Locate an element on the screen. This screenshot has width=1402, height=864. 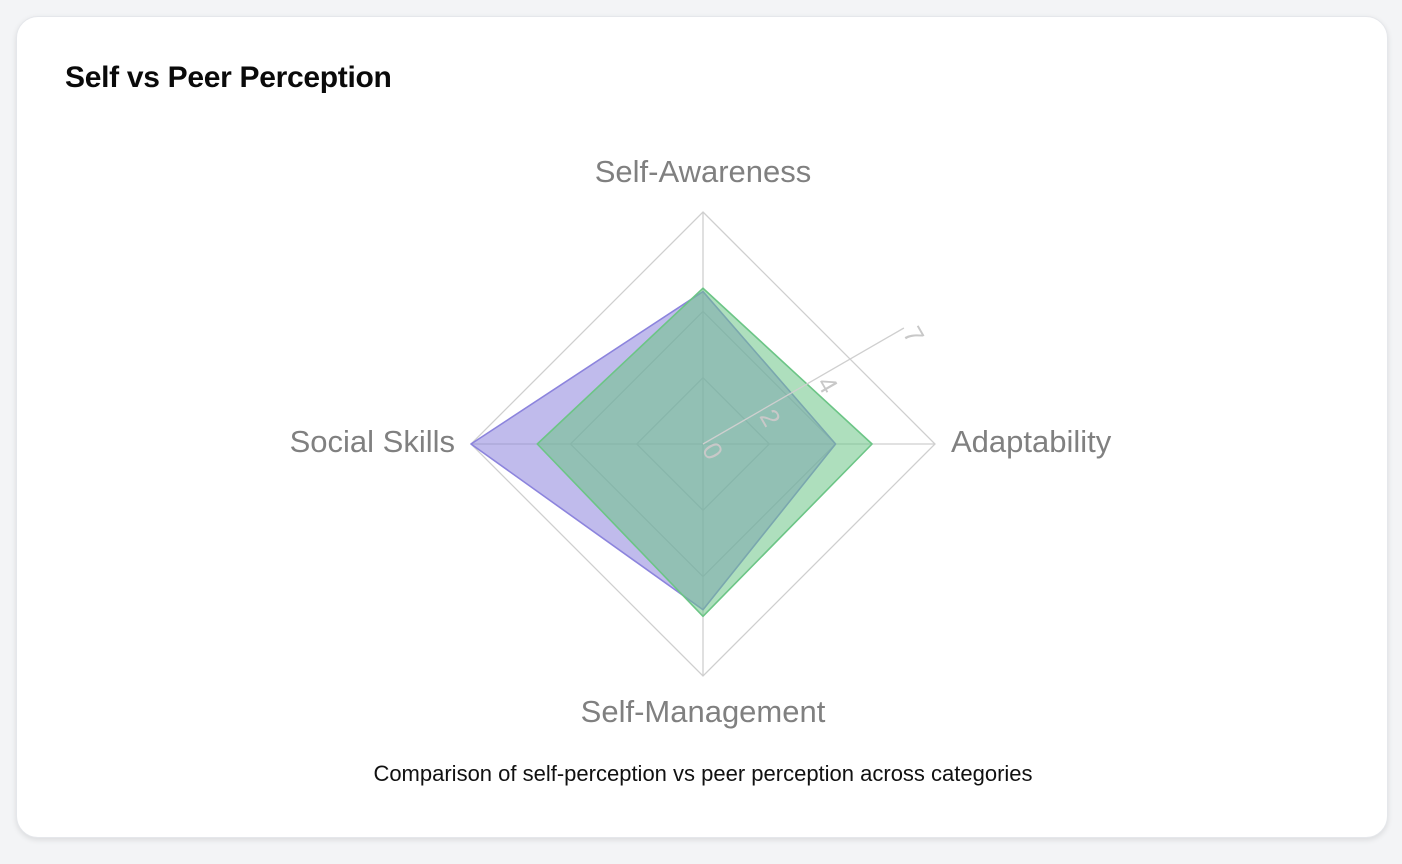
radial-tick-label: 4 is located at coordinates (827, 385).